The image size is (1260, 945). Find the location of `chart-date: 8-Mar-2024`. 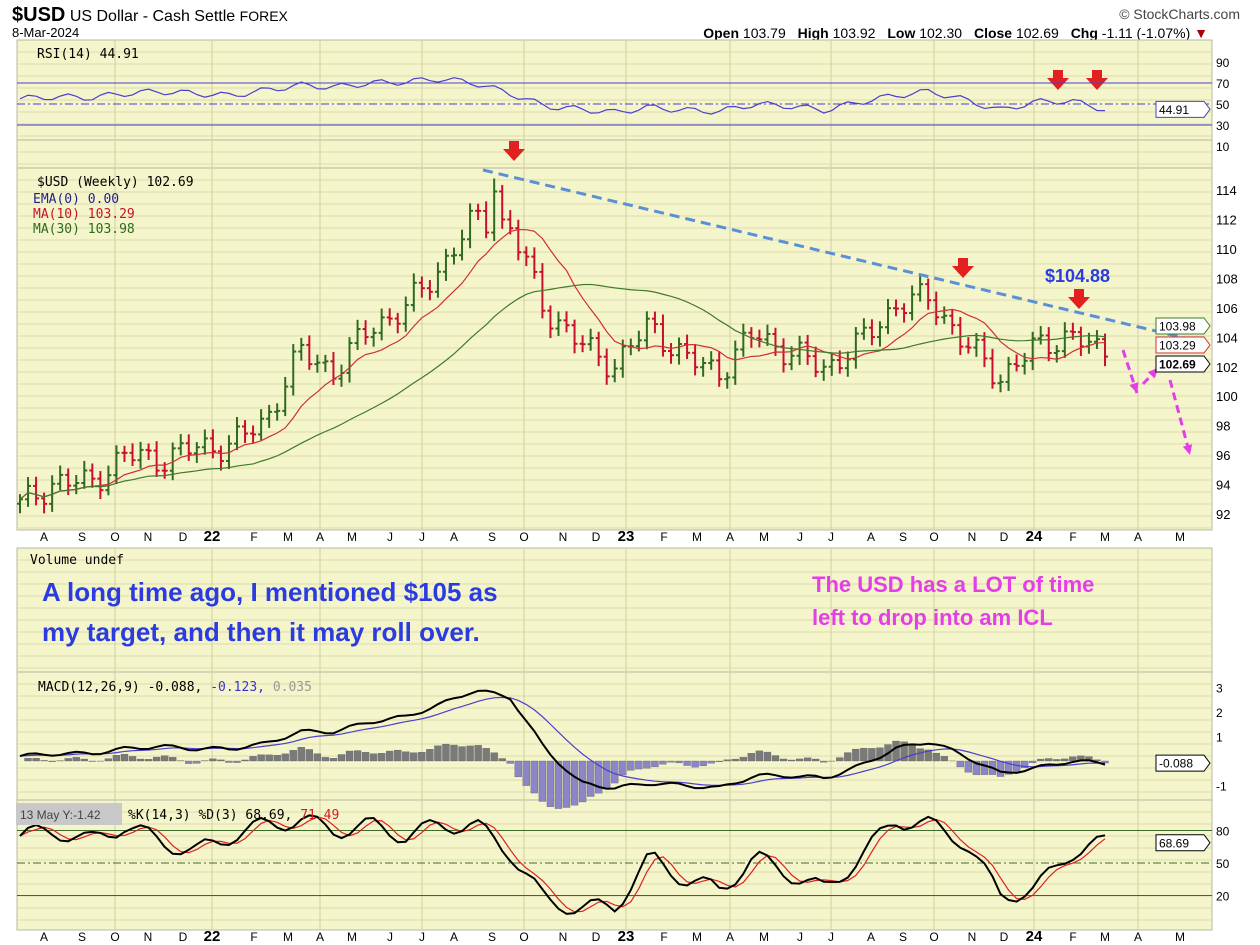

chart-date: 8-Mar-2024 is located at coordinates (46, 32).